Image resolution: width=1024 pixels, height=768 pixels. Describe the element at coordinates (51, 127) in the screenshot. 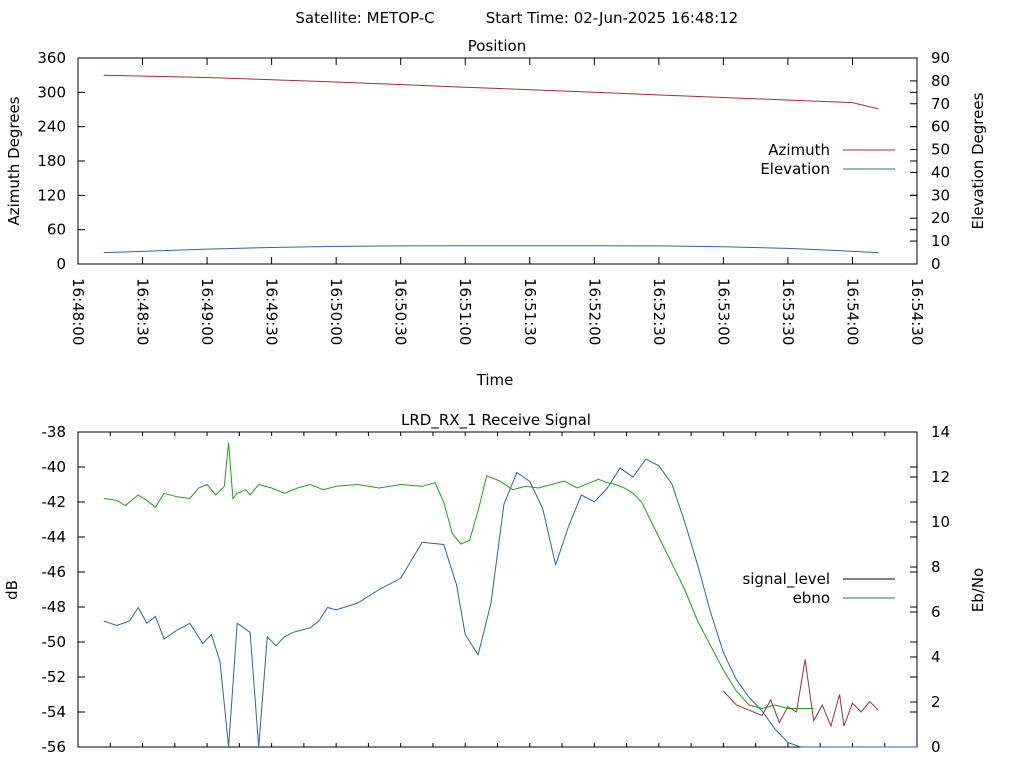

I see `c1-ytick-label-4: 240` at that location.